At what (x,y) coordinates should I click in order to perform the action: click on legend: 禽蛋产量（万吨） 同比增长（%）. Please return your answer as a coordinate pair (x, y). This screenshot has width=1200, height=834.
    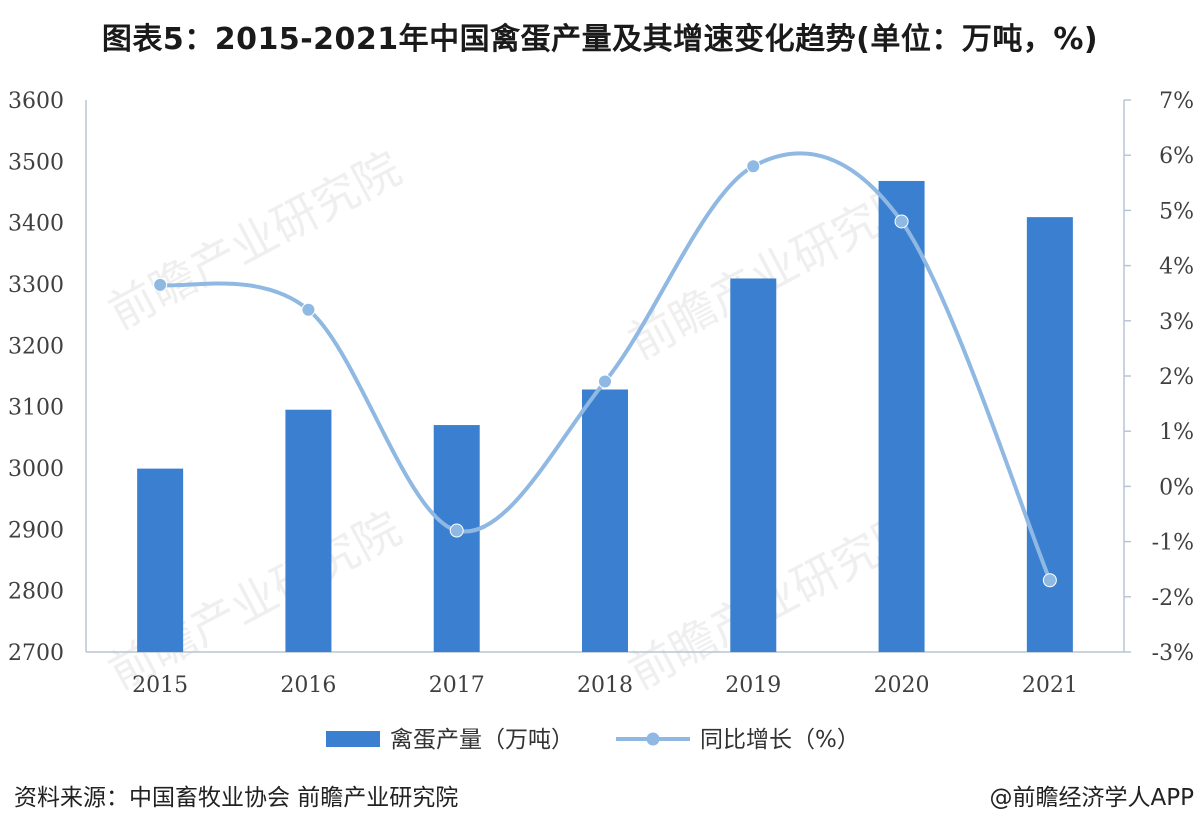
    Looking at the image, I should click on (593, 740).